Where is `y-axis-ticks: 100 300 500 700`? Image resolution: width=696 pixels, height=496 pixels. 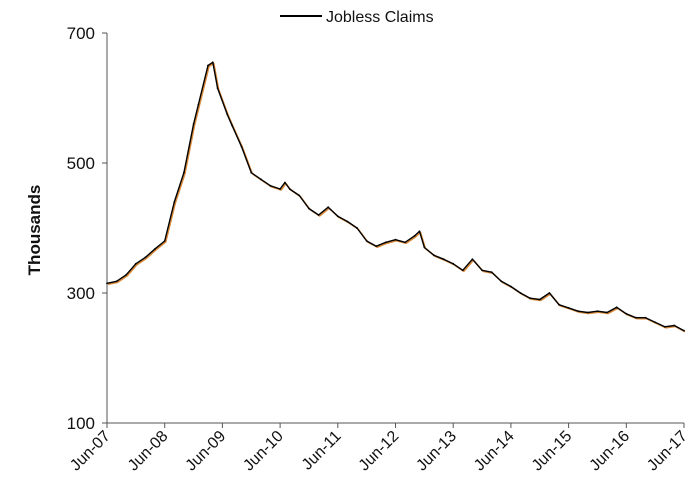 y-axis-ticks: 100 300 500 700 is located at coordinates (87, 228).